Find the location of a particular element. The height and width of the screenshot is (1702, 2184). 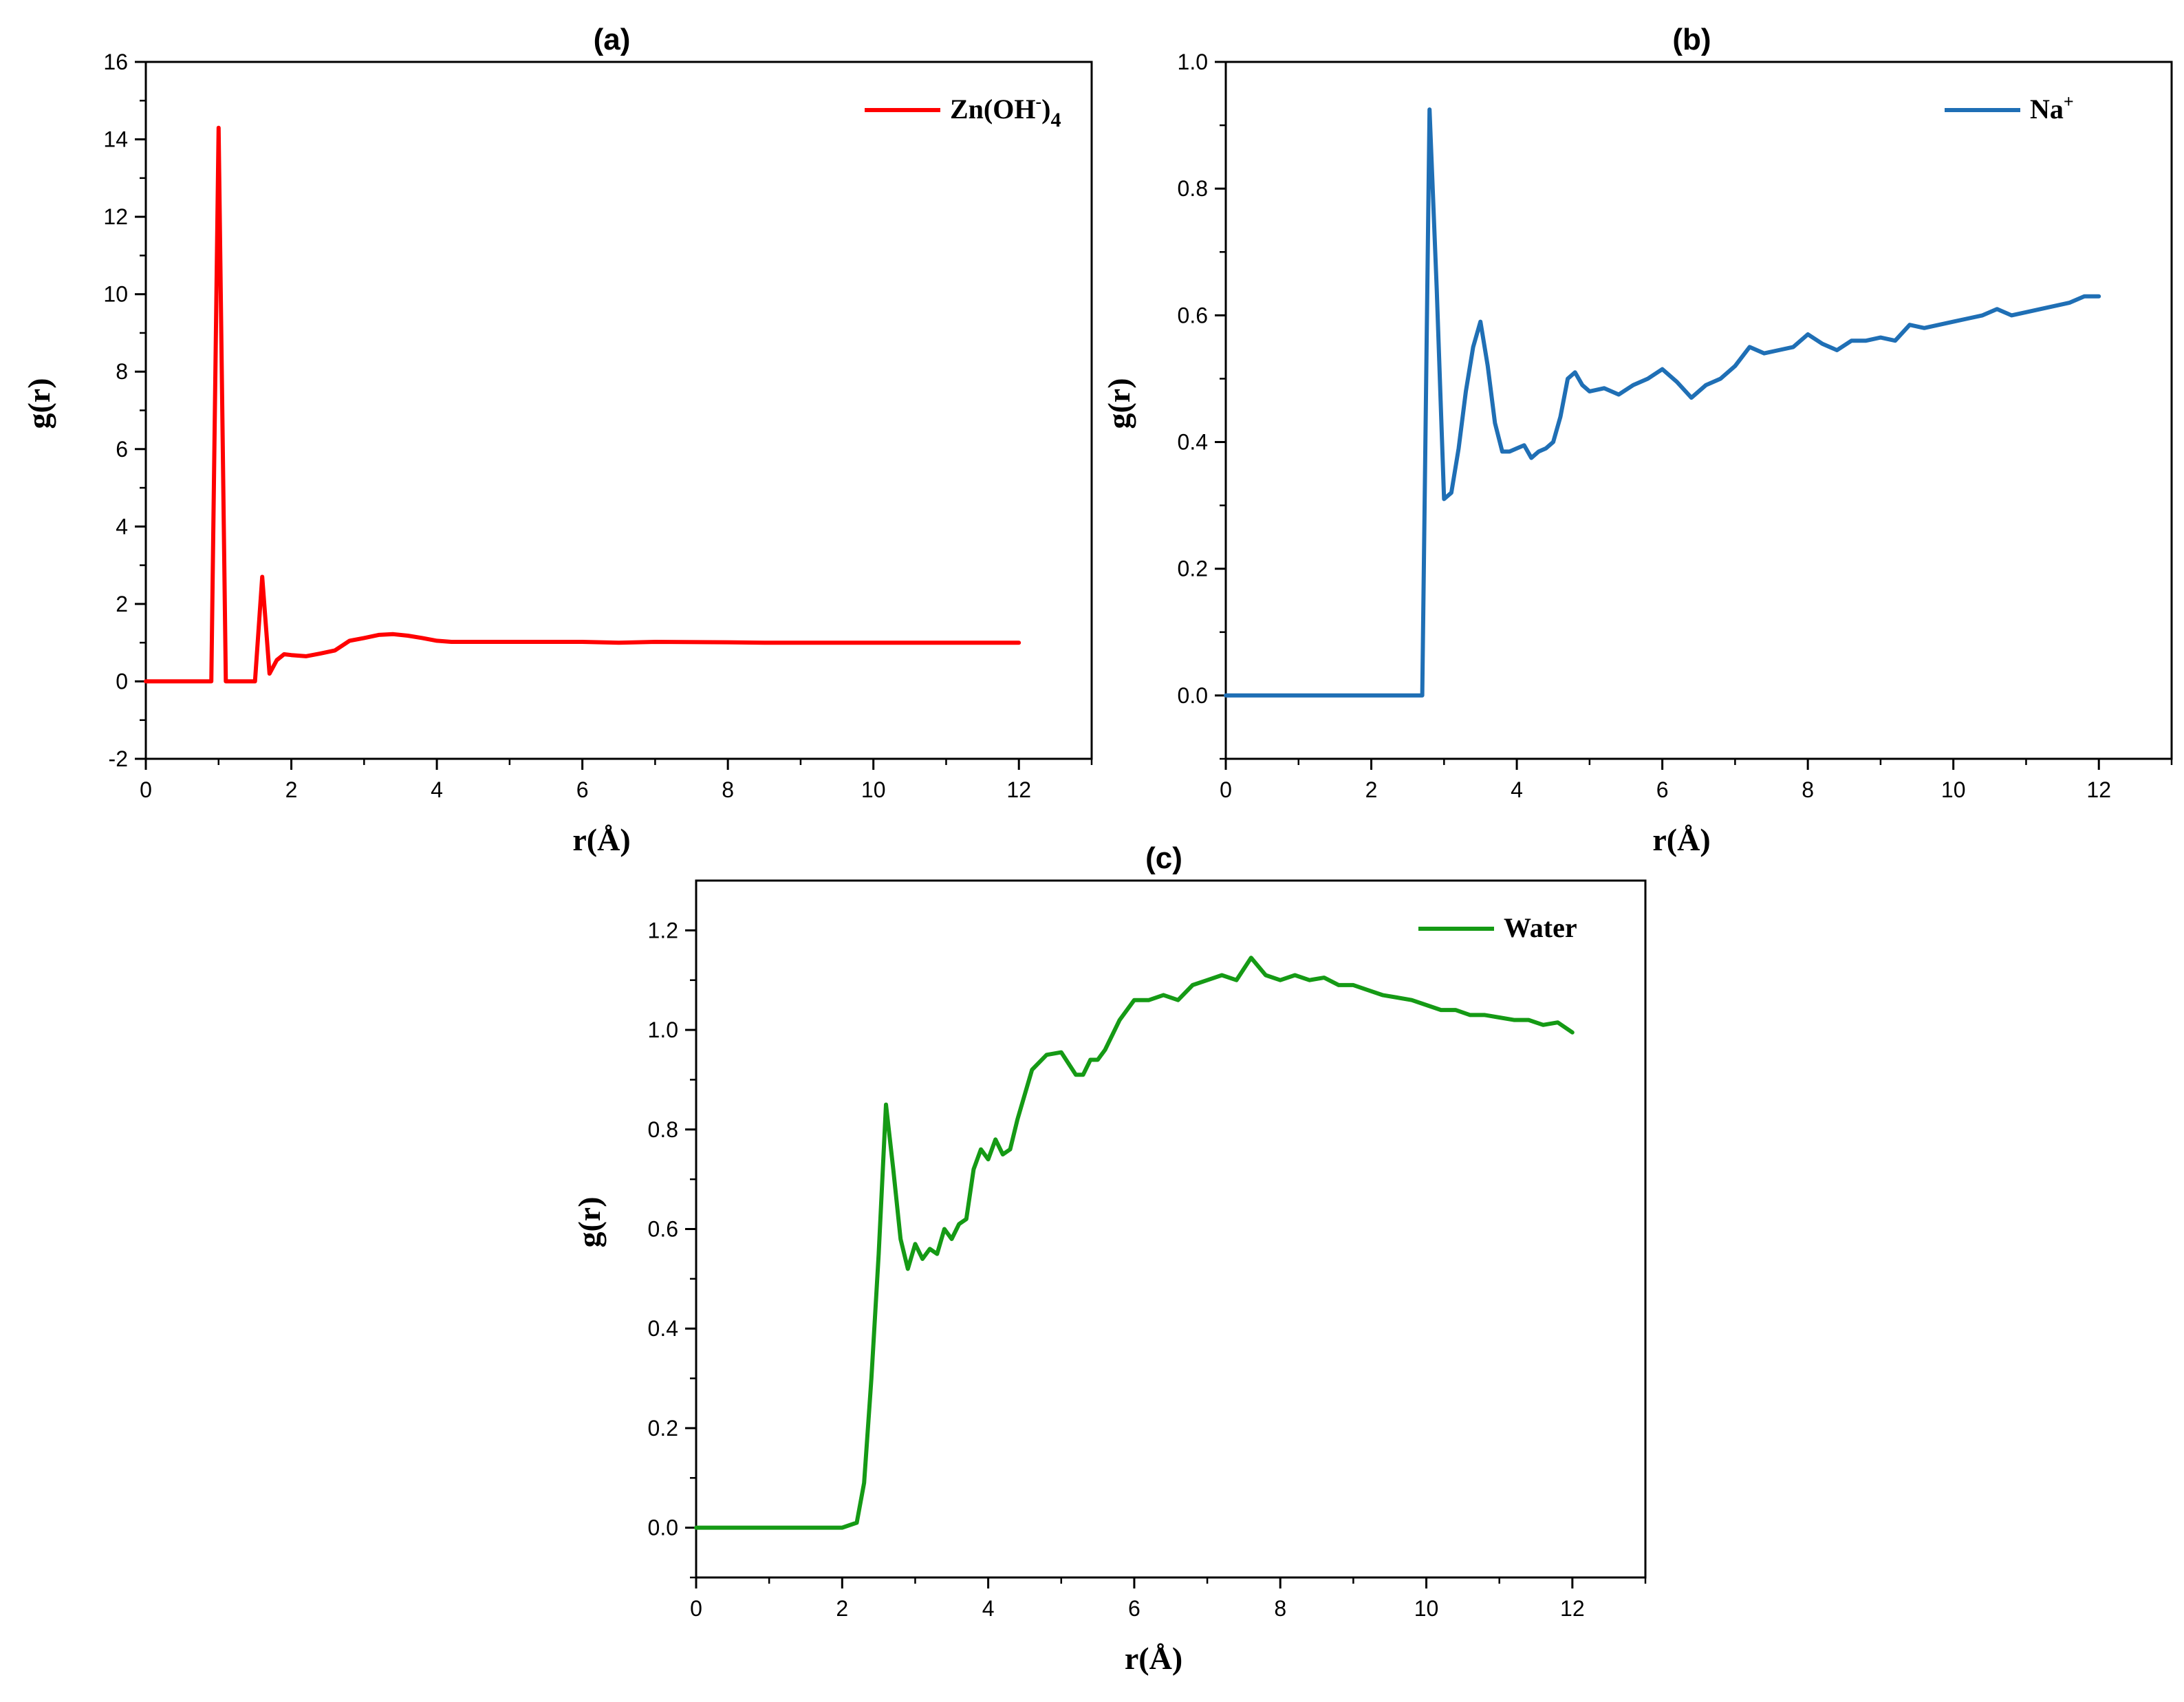

y-tick-label: 0 is located at coordinates (122, 681).